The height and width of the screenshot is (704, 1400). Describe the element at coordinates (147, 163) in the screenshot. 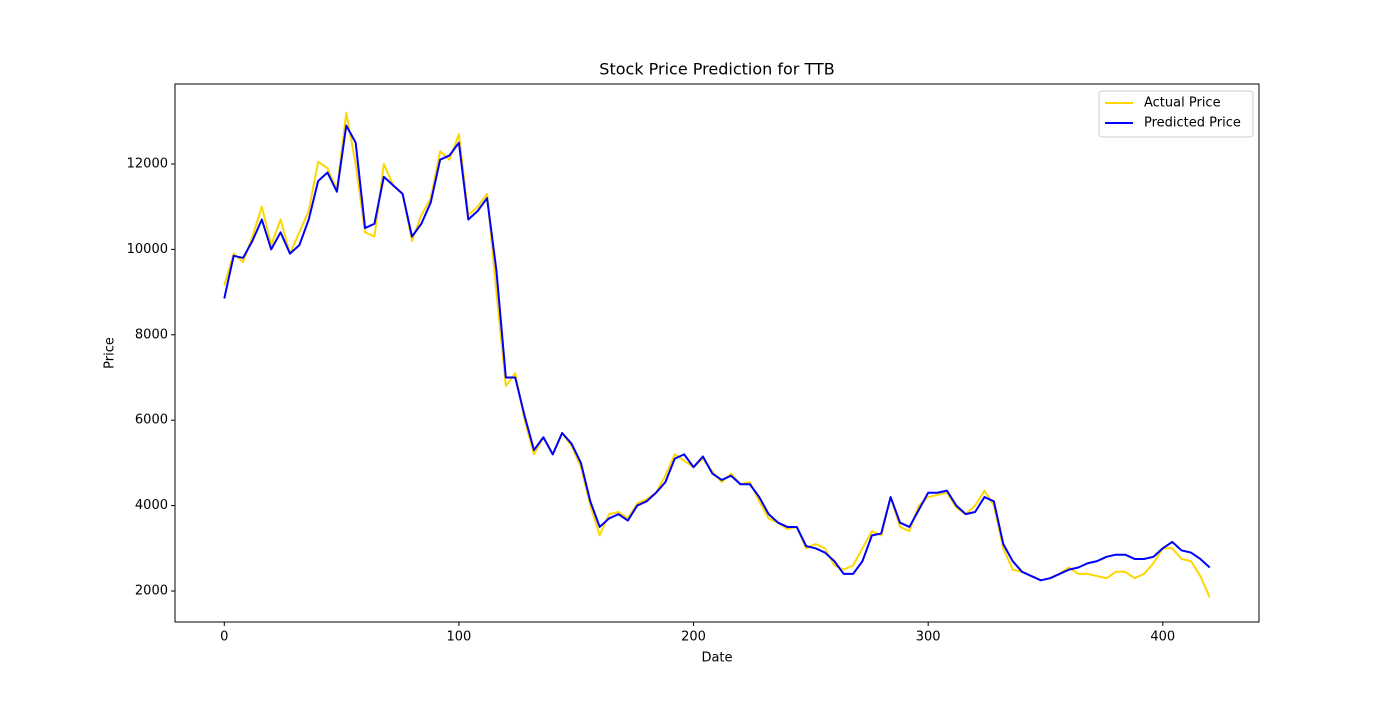

I see `y-tick-label: 12000` at that location.